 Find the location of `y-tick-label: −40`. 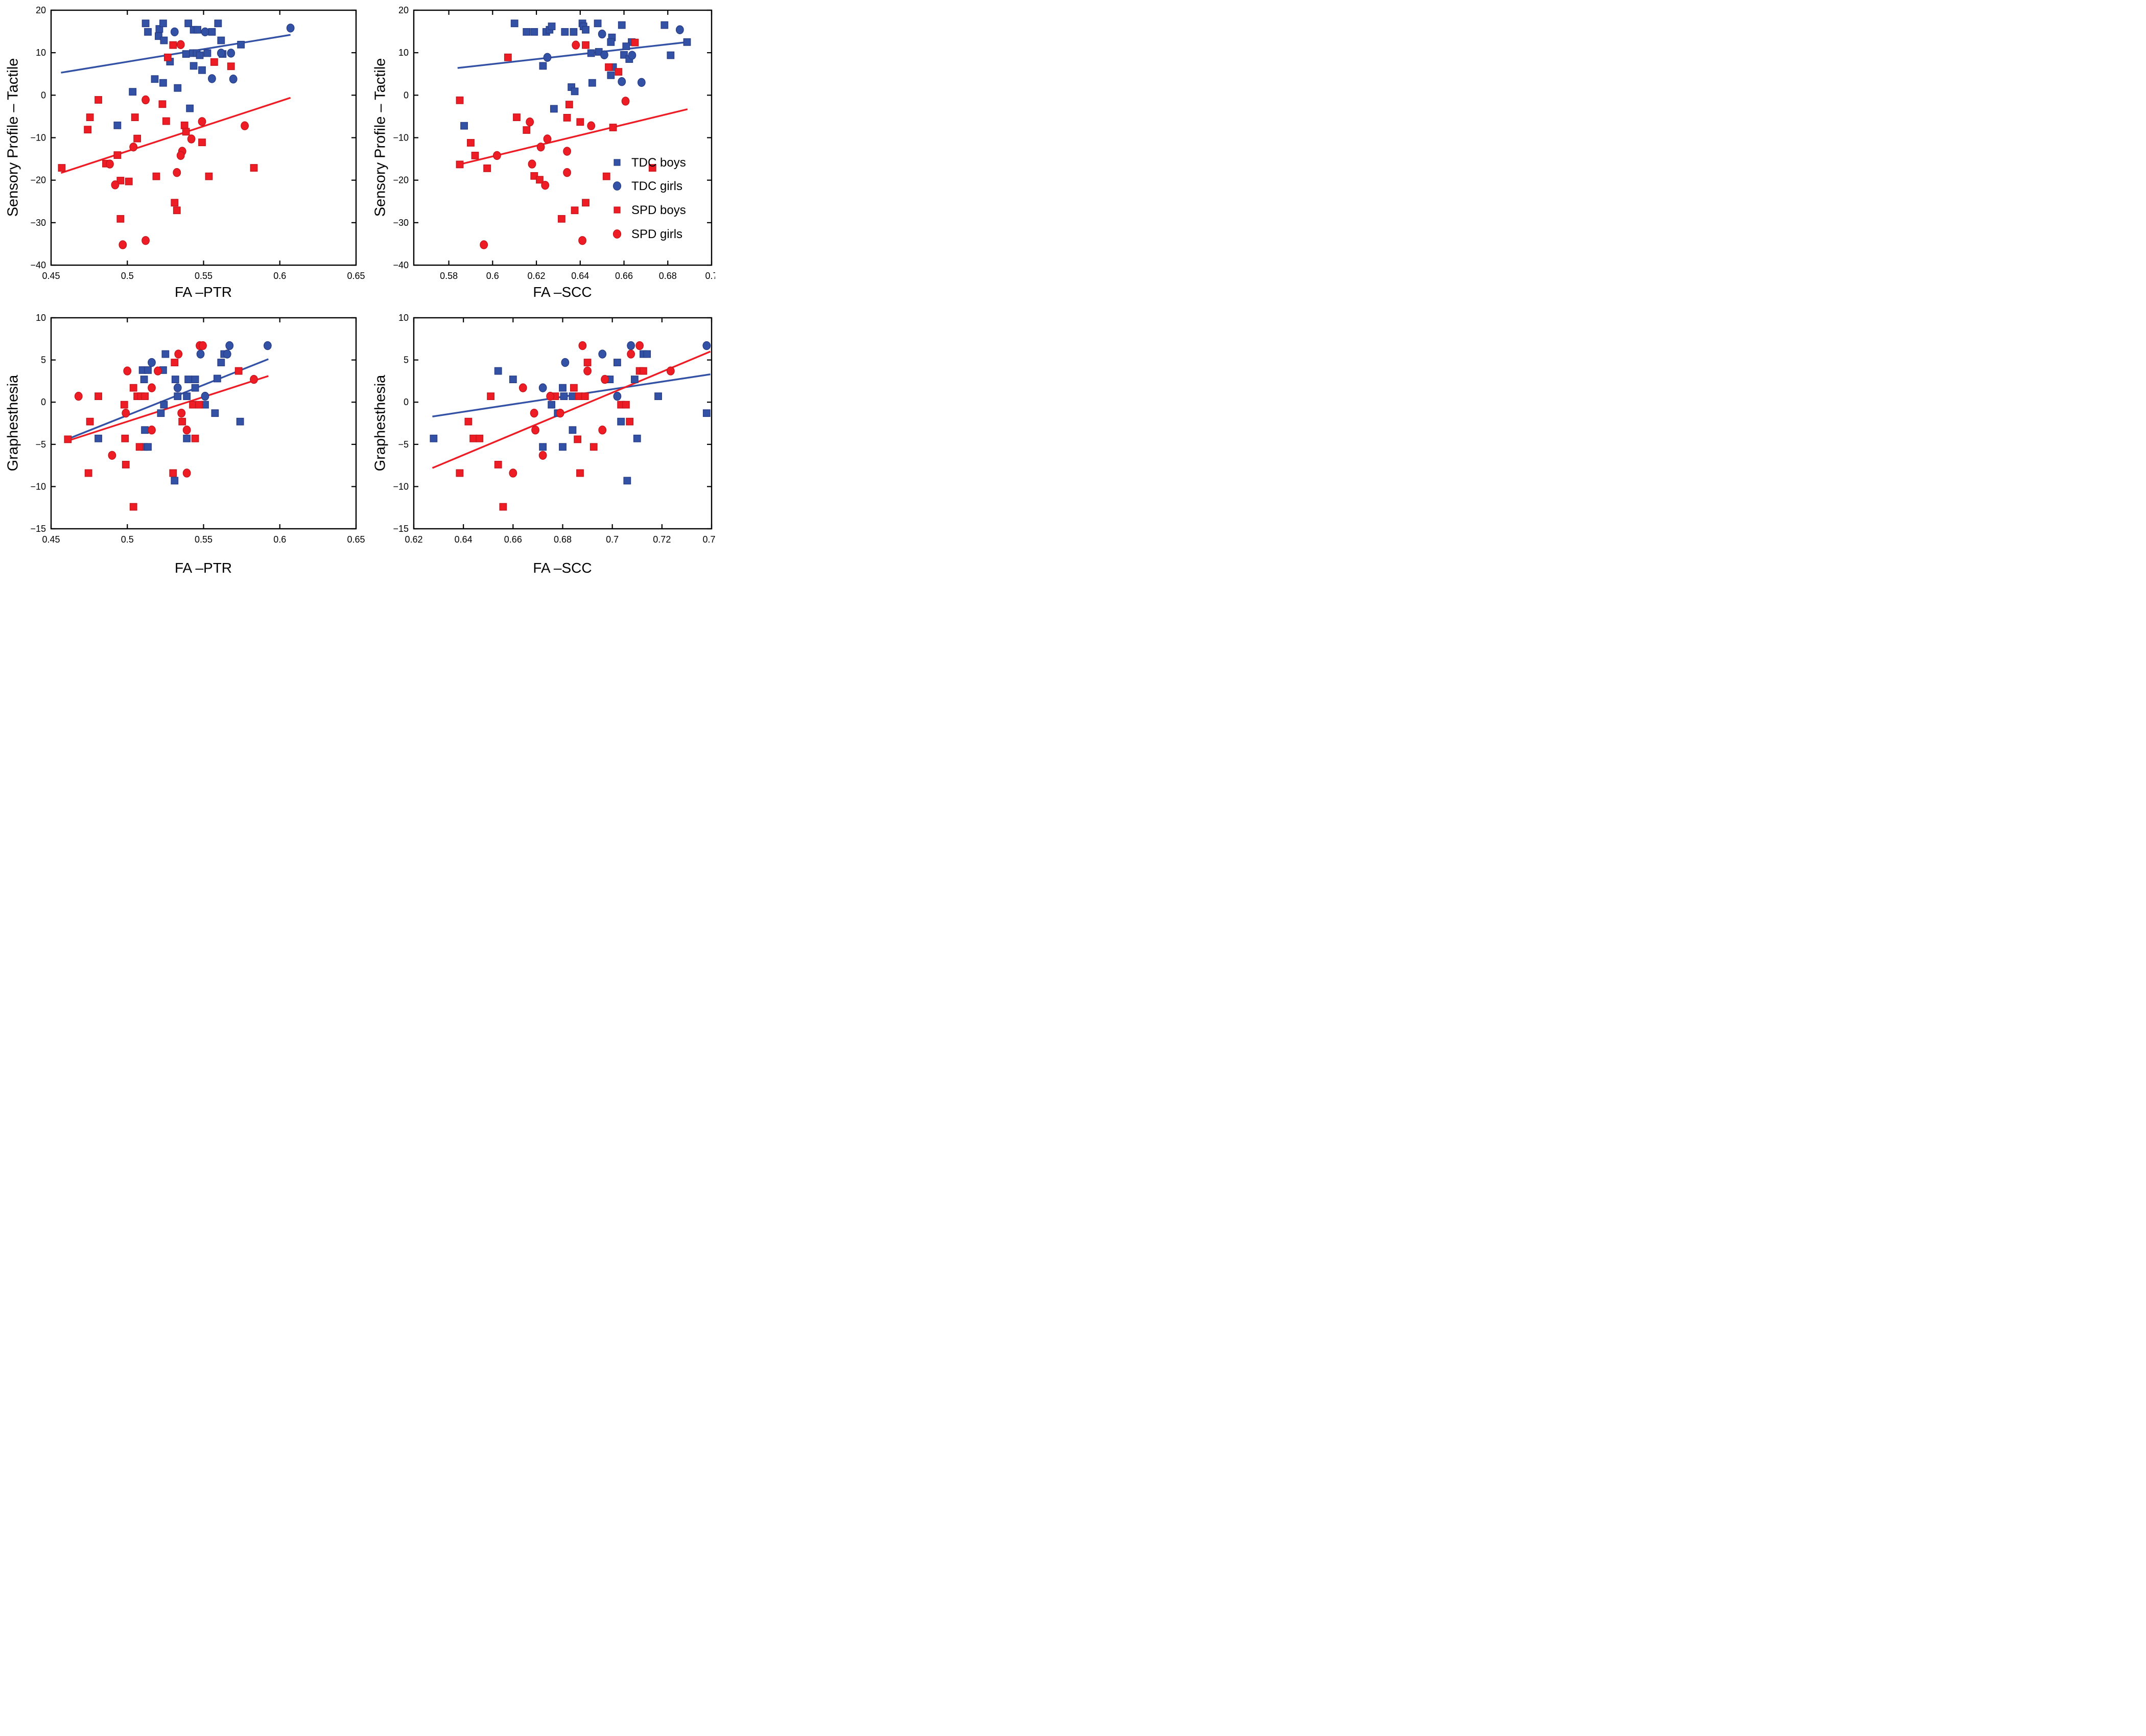

y-tick-label: −40 is located at coordinates (38, 265).